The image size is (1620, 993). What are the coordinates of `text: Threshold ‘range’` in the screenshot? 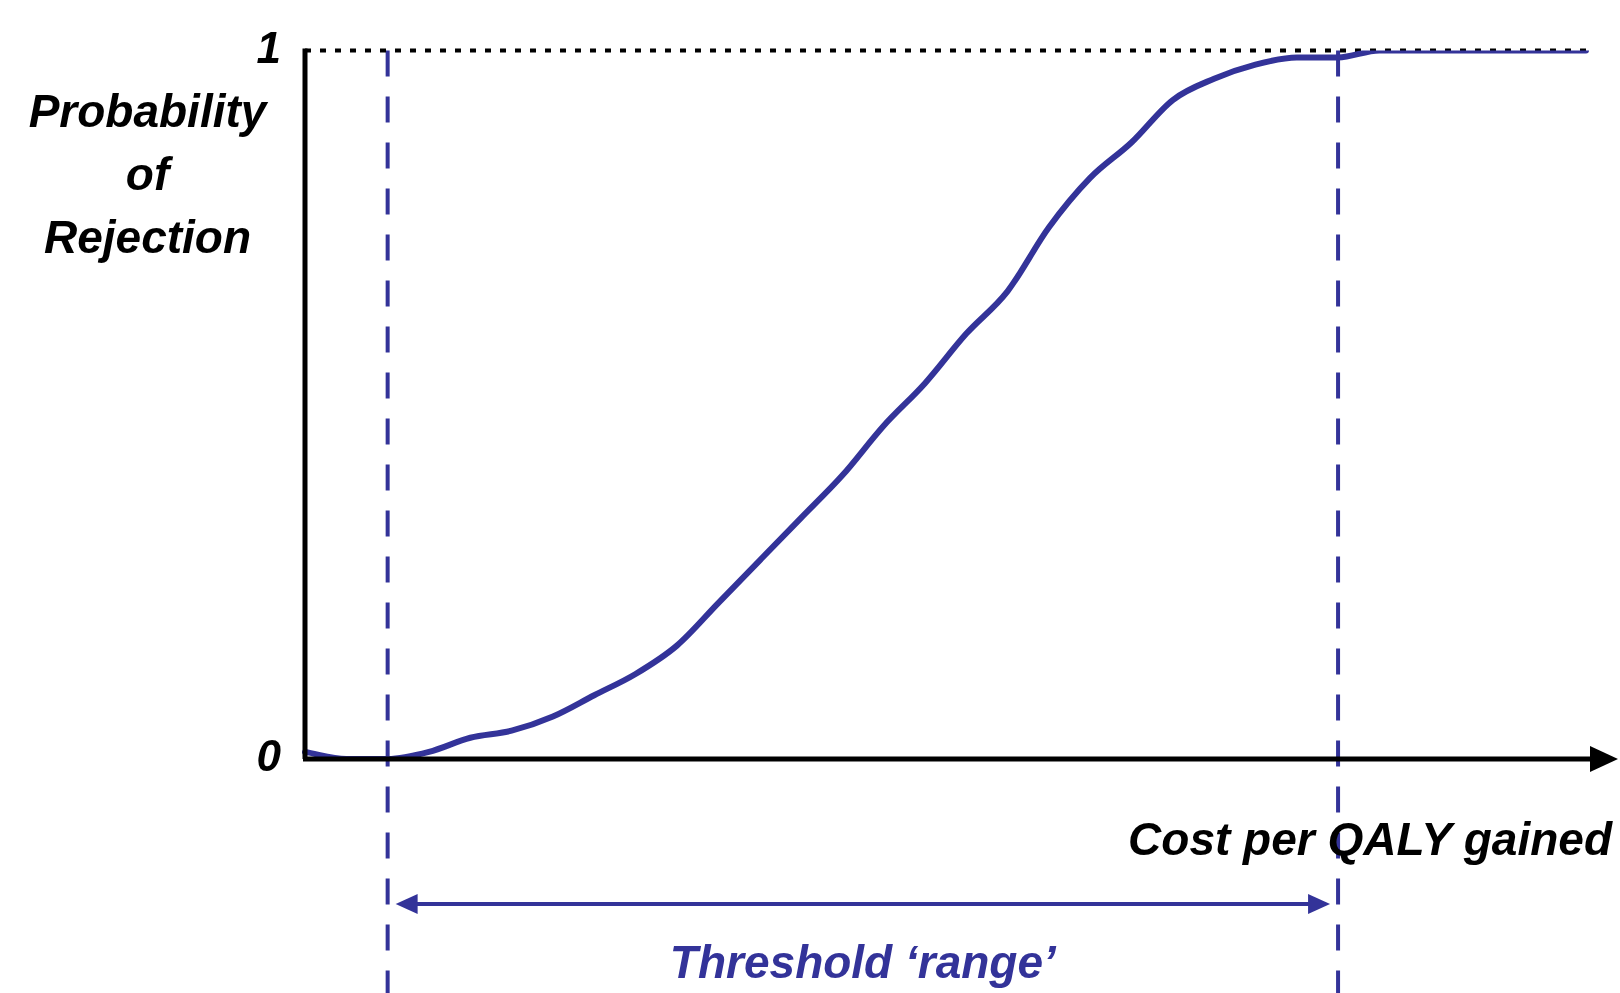 It's located at (862, 962).